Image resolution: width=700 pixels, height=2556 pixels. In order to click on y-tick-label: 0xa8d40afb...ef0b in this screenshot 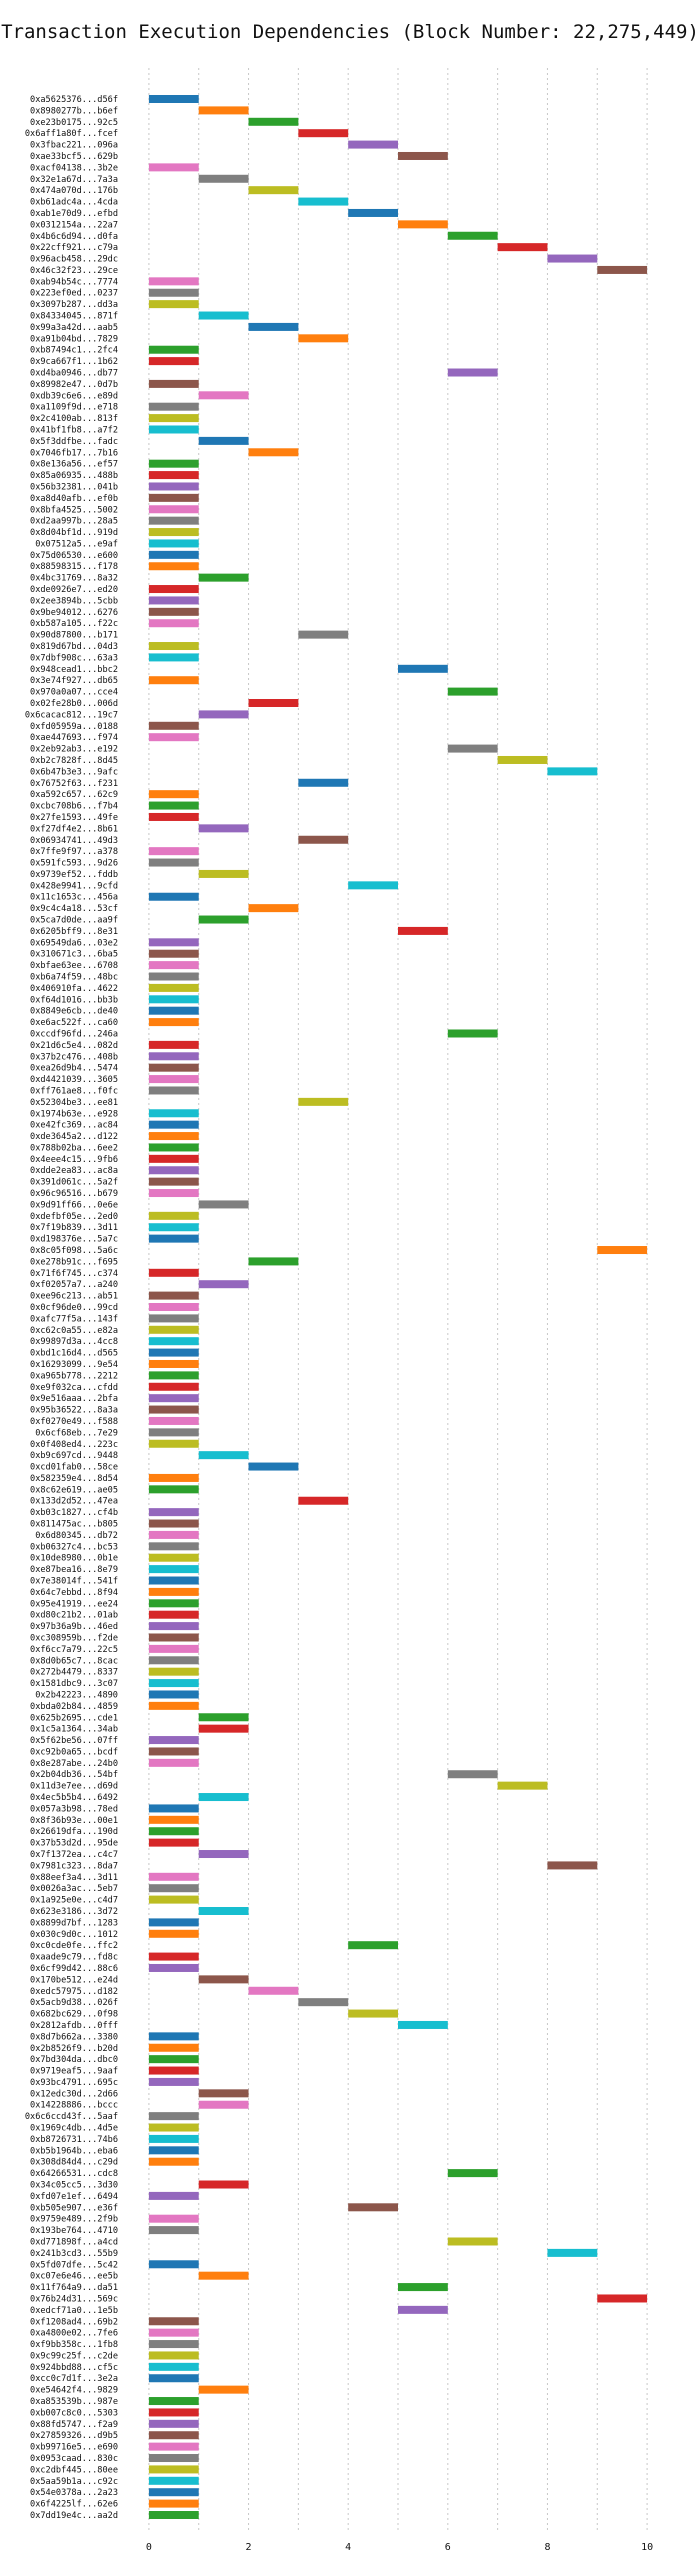, I will do `click(74, 499)`.